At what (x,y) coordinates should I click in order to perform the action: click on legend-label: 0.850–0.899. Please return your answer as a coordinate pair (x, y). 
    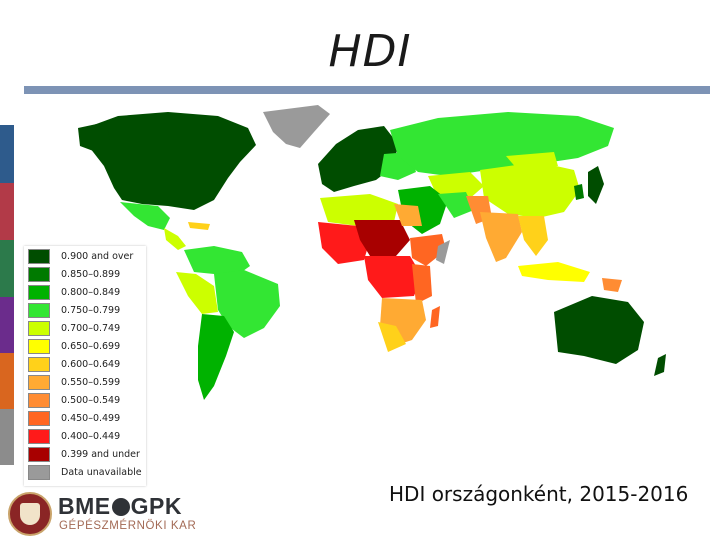
    Looking at the image, I should click on (91, 274).